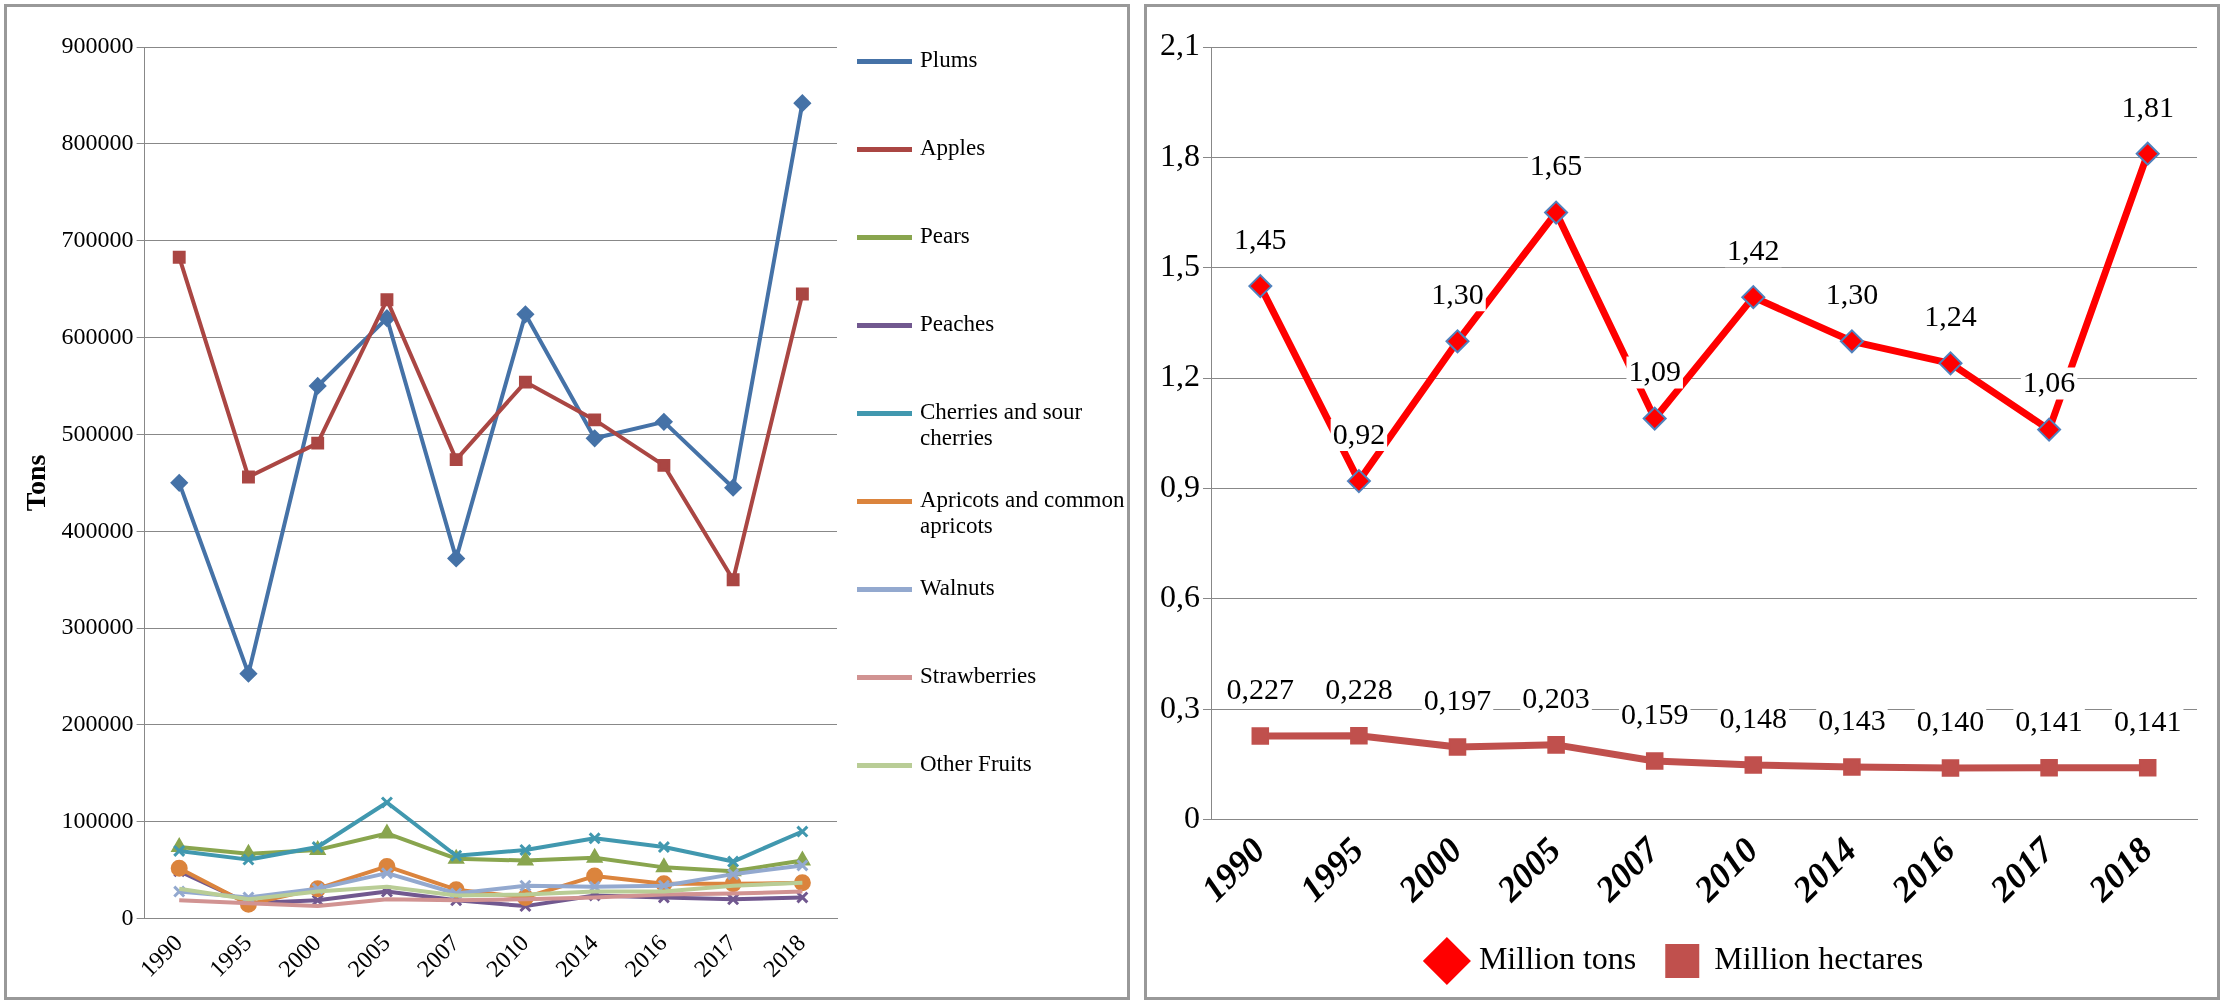 This screenshot has width=2234, height=1007. What do you see at coordinates (97, 529) in the screenshot?
I see `y-tick-label: 400000` at bounding box center [97, 529].